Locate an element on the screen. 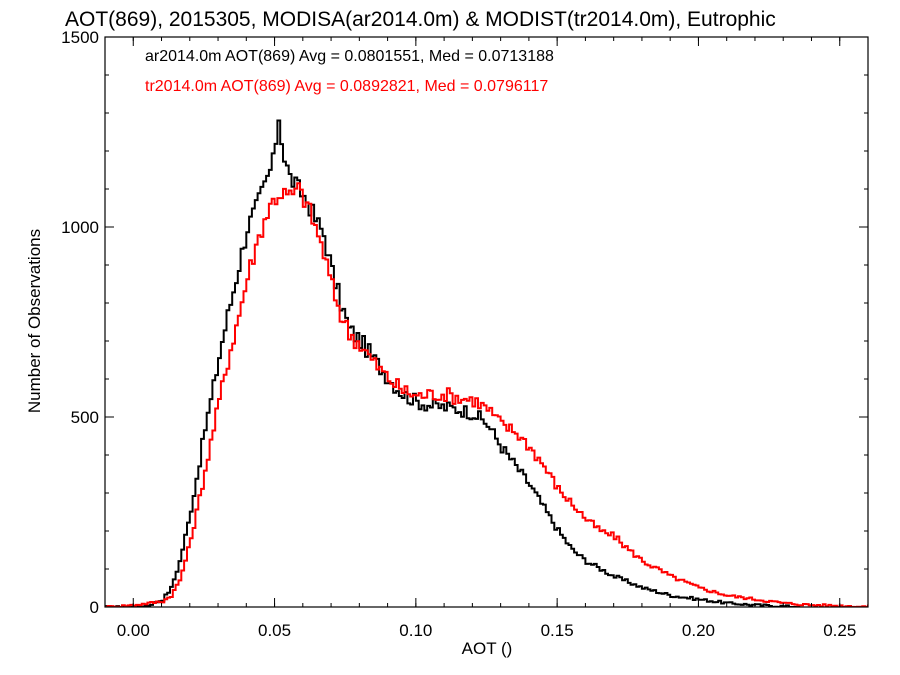 Image resolution: width=900 pixels, height=675 pixels. x-tick-label: 0.05 is located at coordinates (274, 630).